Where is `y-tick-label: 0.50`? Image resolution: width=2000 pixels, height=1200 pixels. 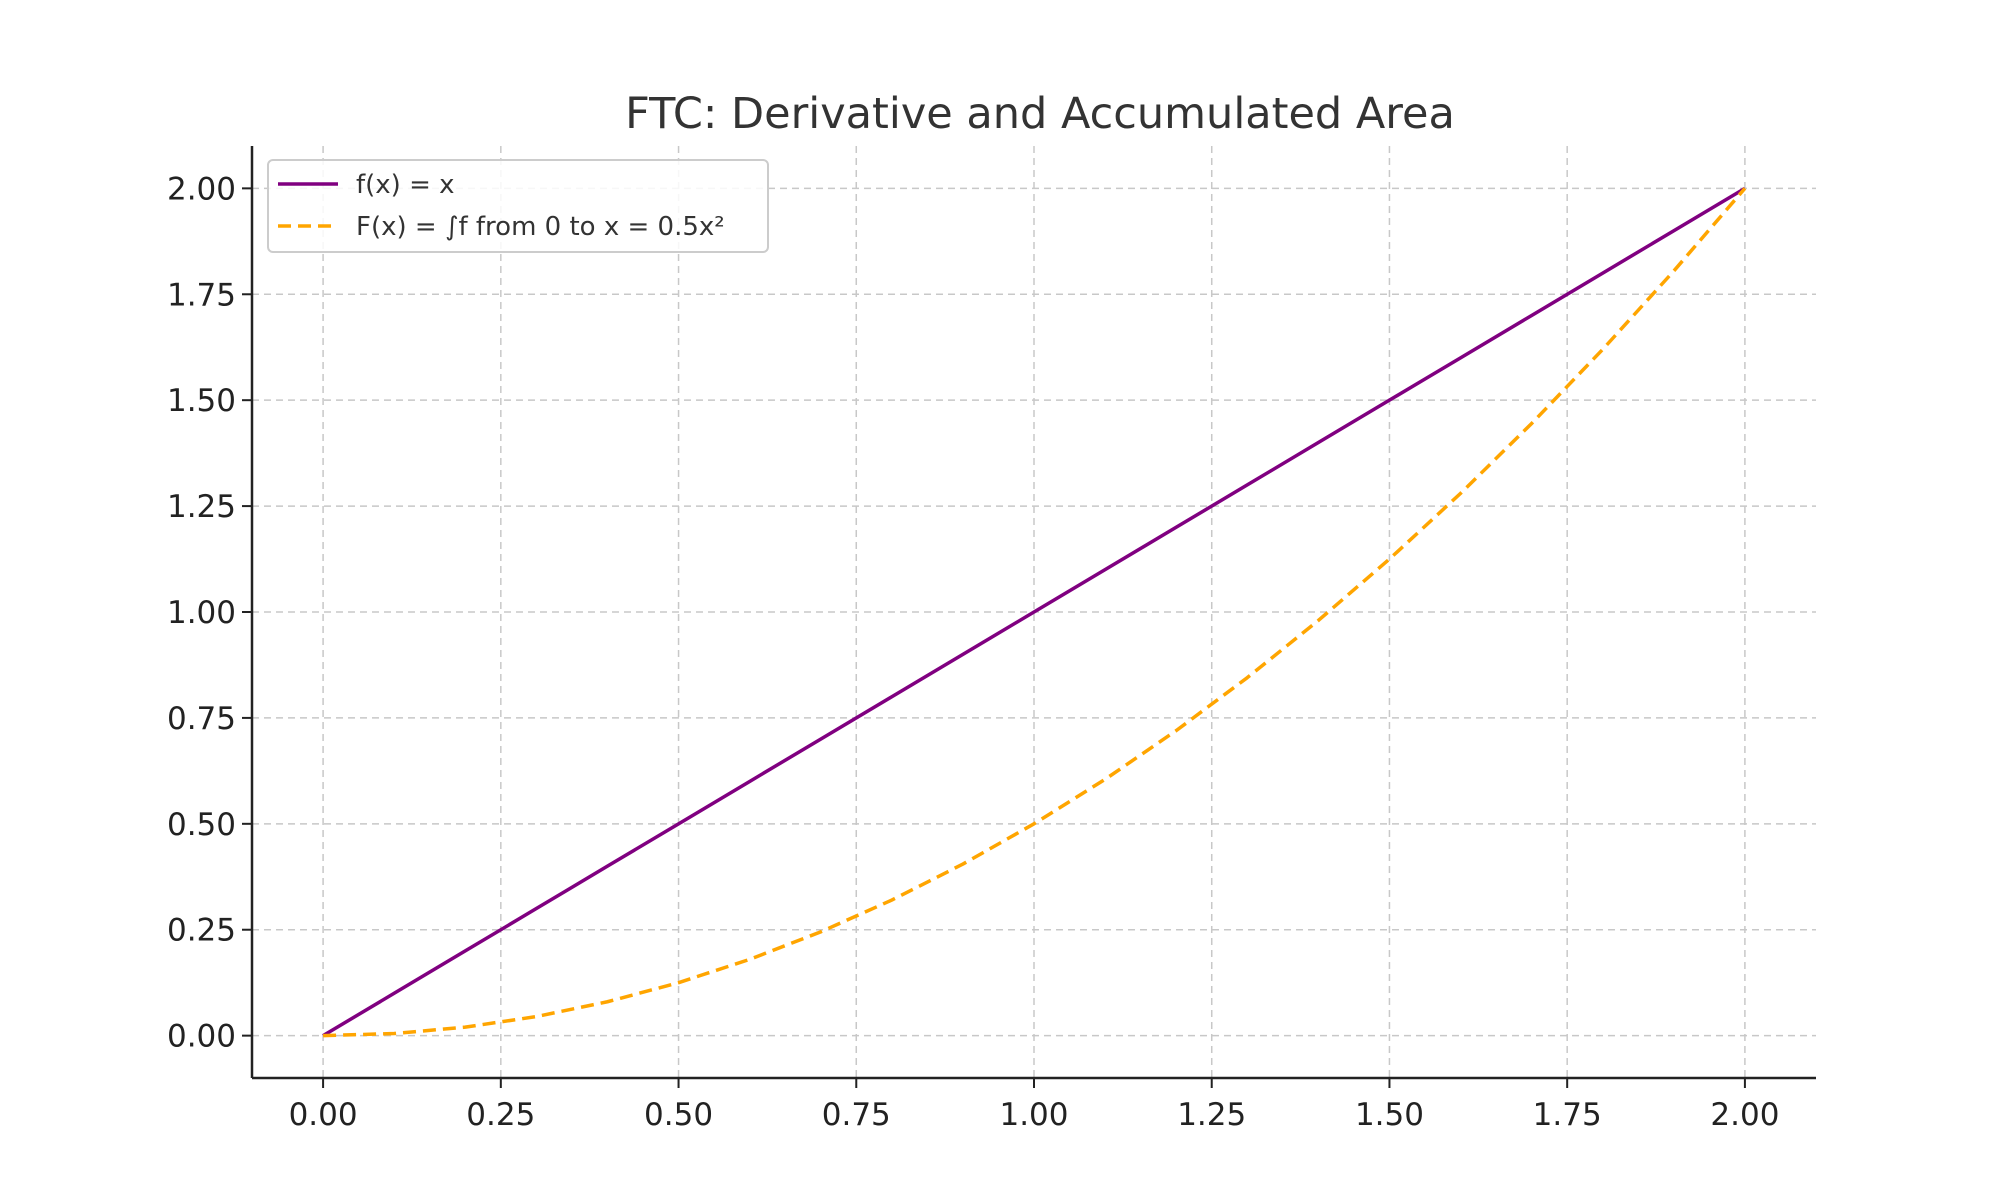 y-tick-label: 0.50 is located at coordinates (201, 825).